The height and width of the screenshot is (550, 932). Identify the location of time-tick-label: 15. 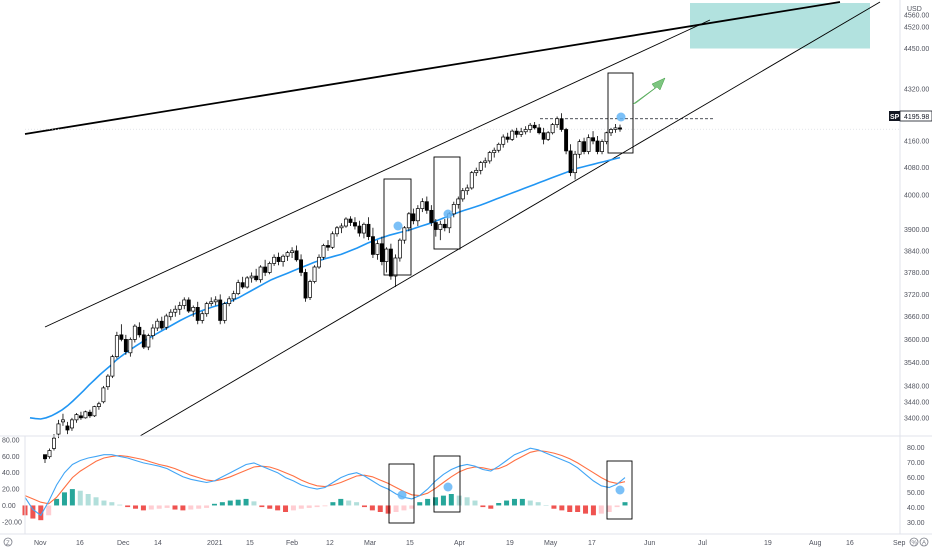
(250, 543).